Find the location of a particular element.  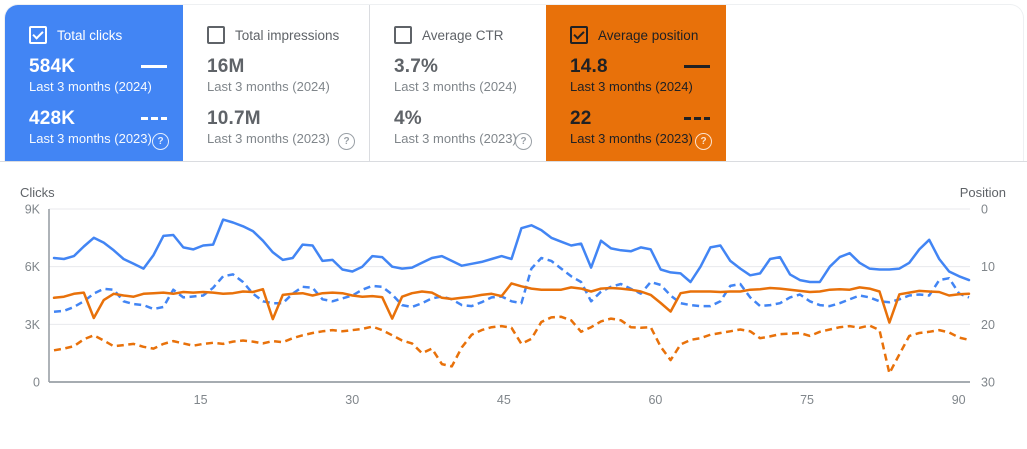

metric-toggle-row: Average position is located at coordinates (648, 35).